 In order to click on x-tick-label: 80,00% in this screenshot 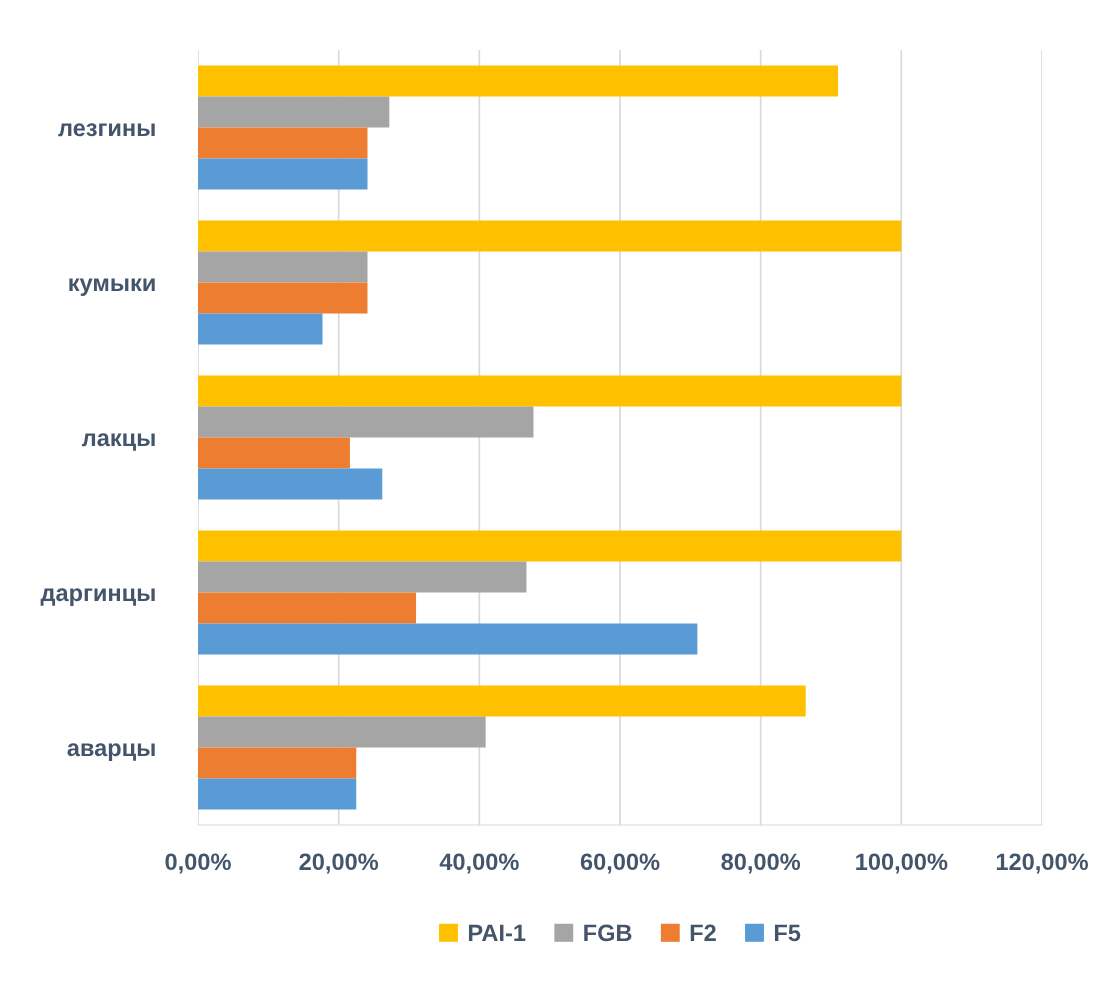, I will do `click(761, 863)`.